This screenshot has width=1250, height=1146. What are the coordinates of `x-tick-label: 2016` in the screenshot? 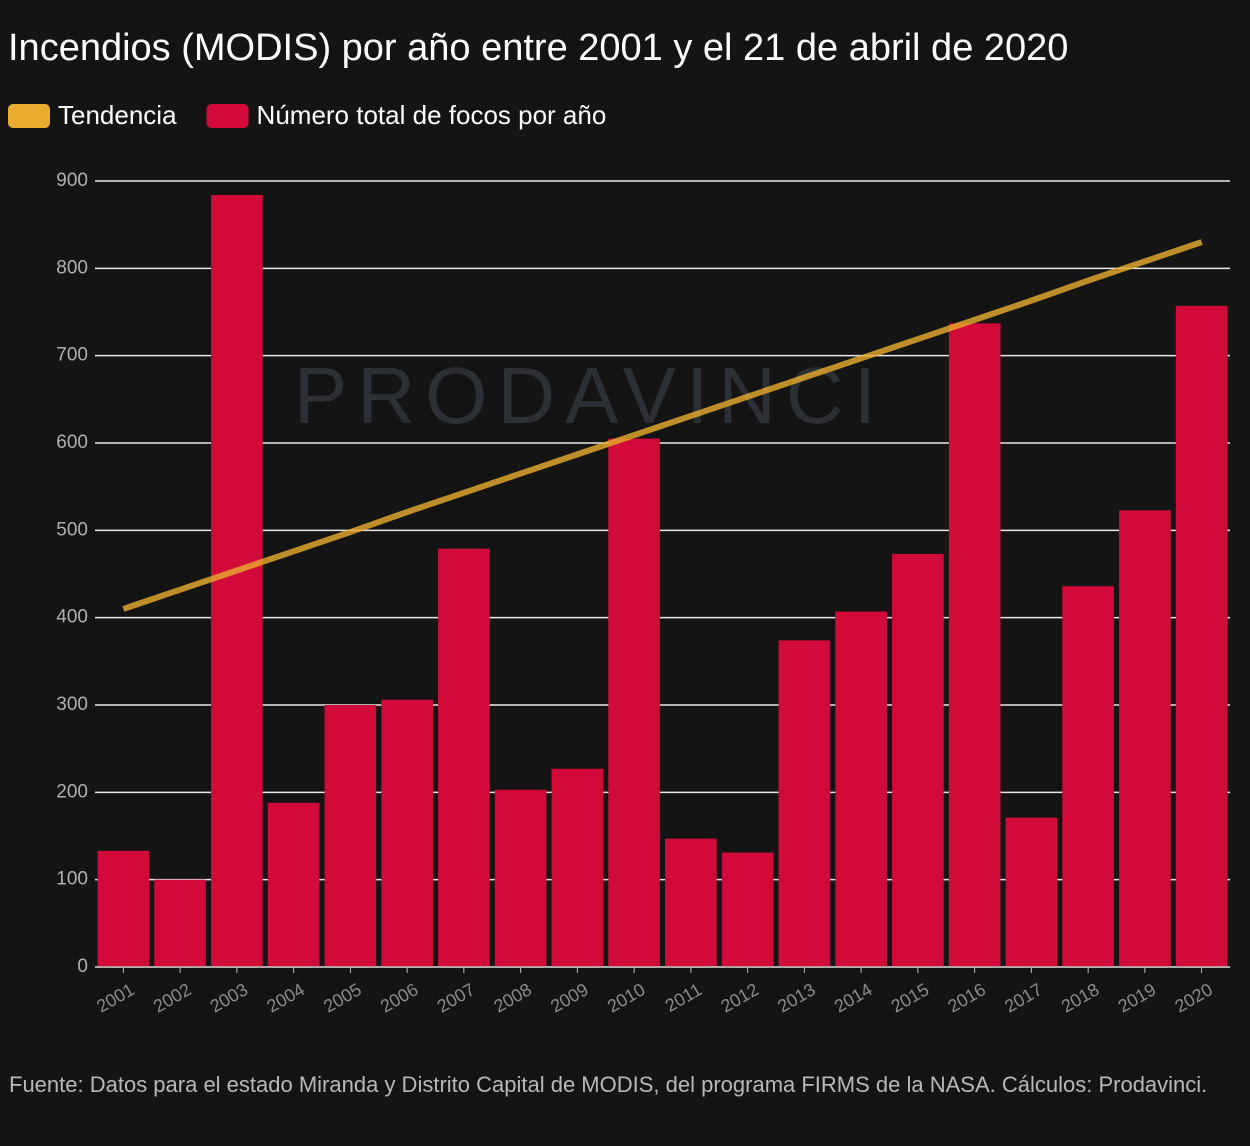 It's located at (966, 997).